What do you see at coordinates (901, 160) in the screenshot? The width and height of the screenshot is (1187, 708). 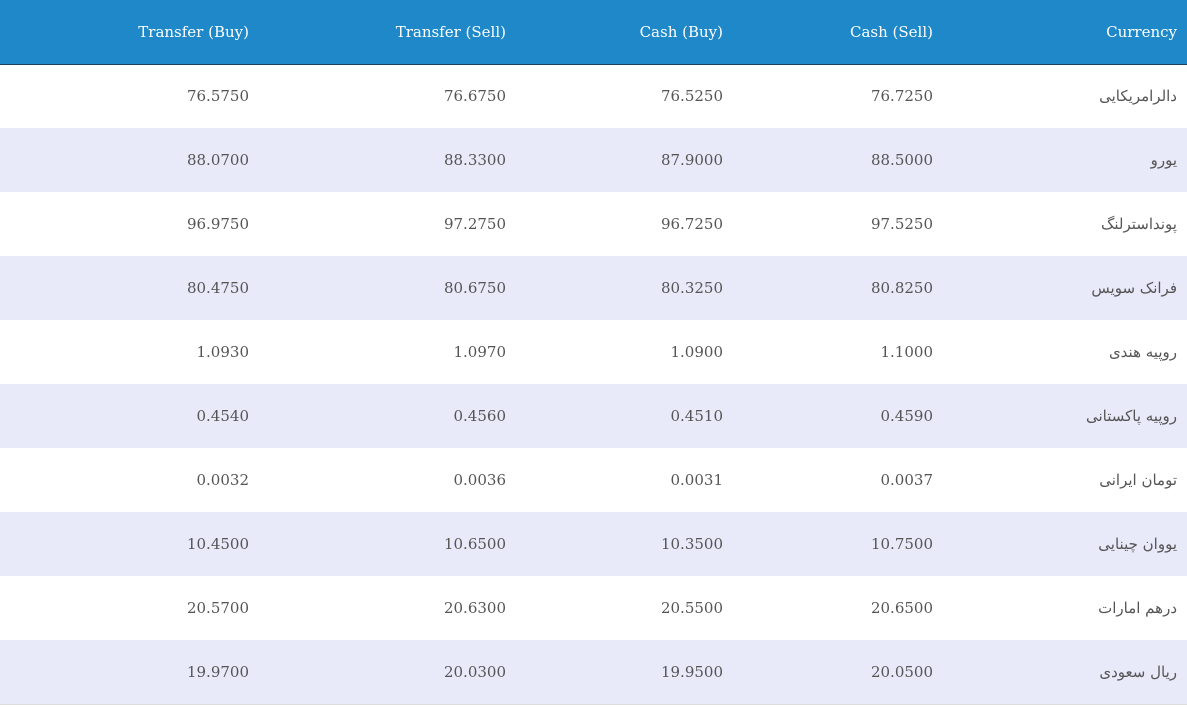 I see `cell-cash-sell: 88.5000` at bounding box center [901, 160].